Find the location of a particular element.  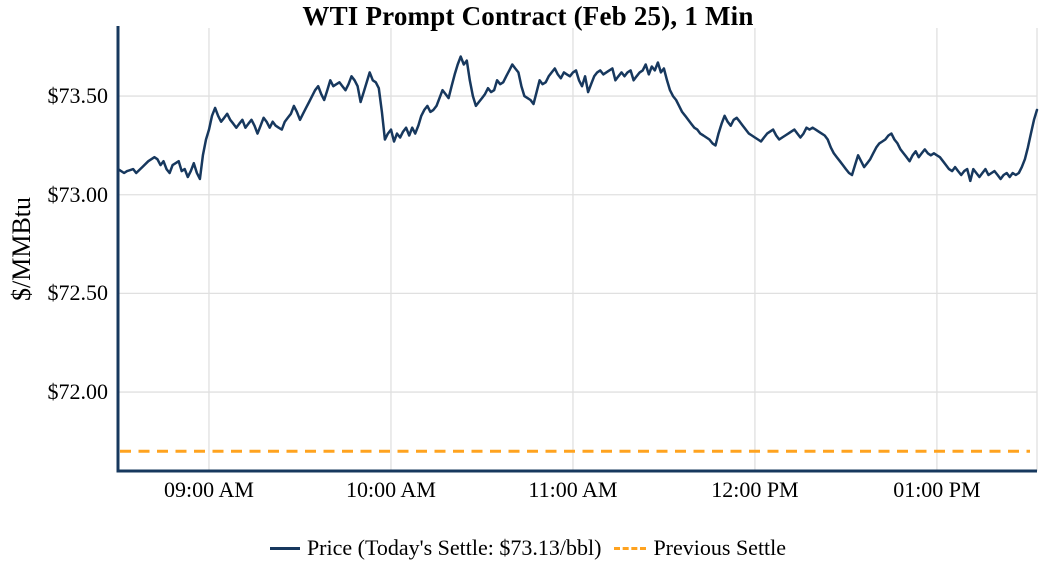

previous-settle-swatch-icon is located at coordinates (630, 548).